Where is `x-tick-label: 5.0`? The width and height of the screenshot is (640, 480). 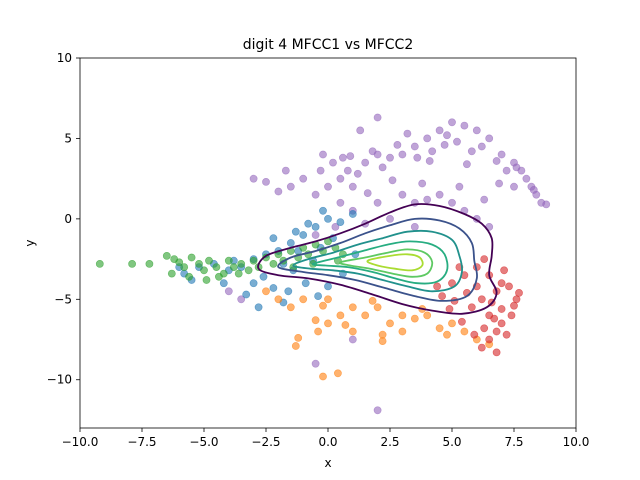 x-tick-label: 5.0 is located at coordinates (451, 442).